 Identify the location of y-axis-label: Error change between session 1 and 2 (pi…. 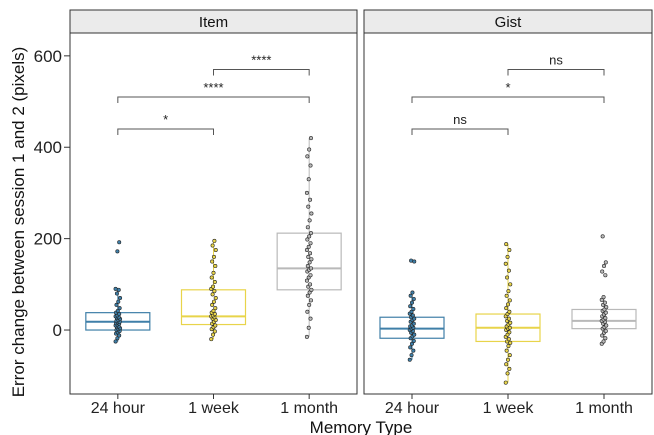
(18, 222).